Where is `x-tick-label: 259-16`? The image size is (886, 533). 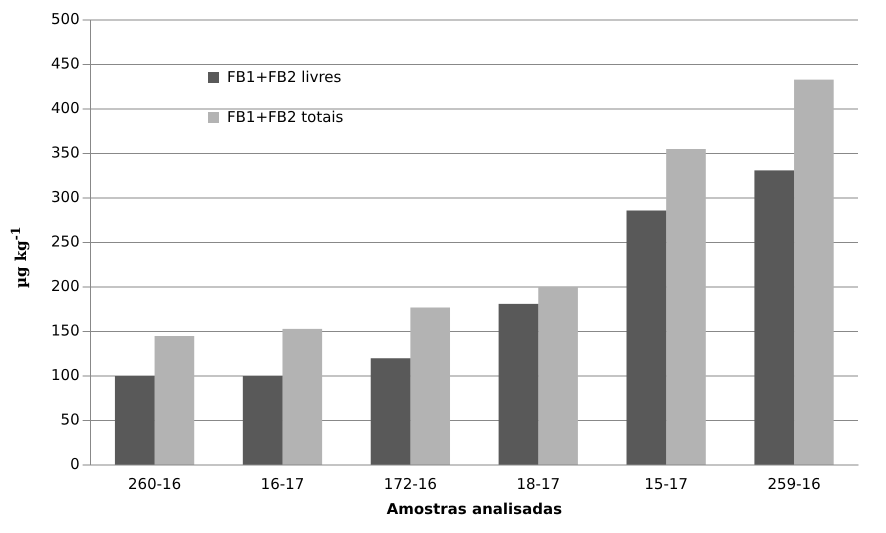
x-tick-label: 259-16 is located at coordinates (794, 483).